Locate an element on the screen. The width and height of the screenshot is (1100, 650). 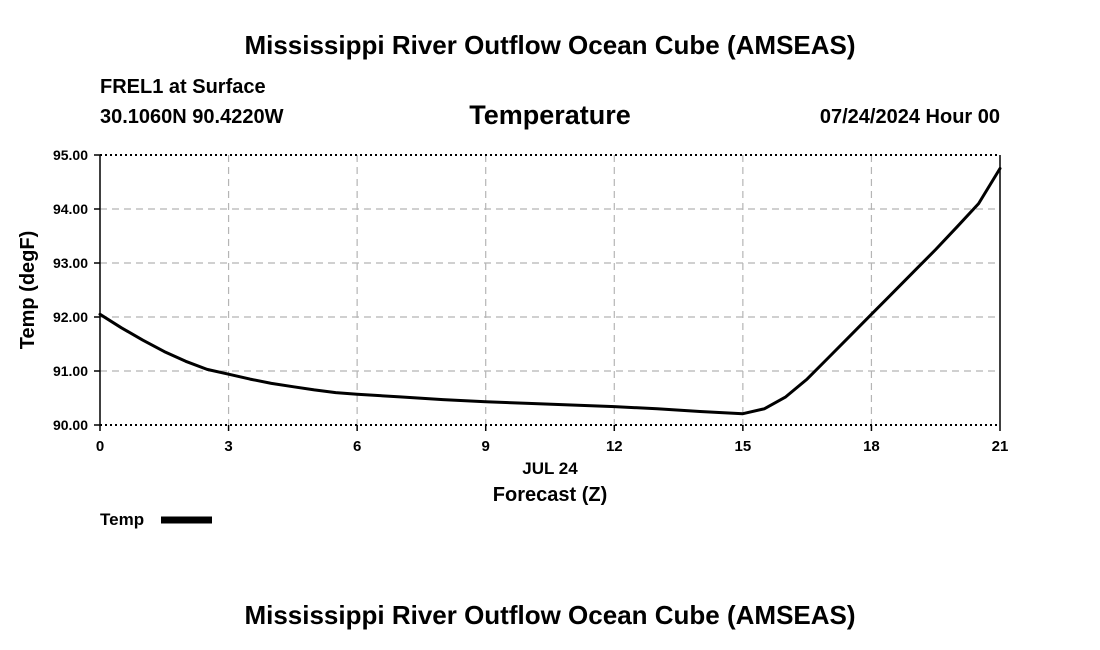
x-tick-label: 15 is located at coordinates (743, 446).